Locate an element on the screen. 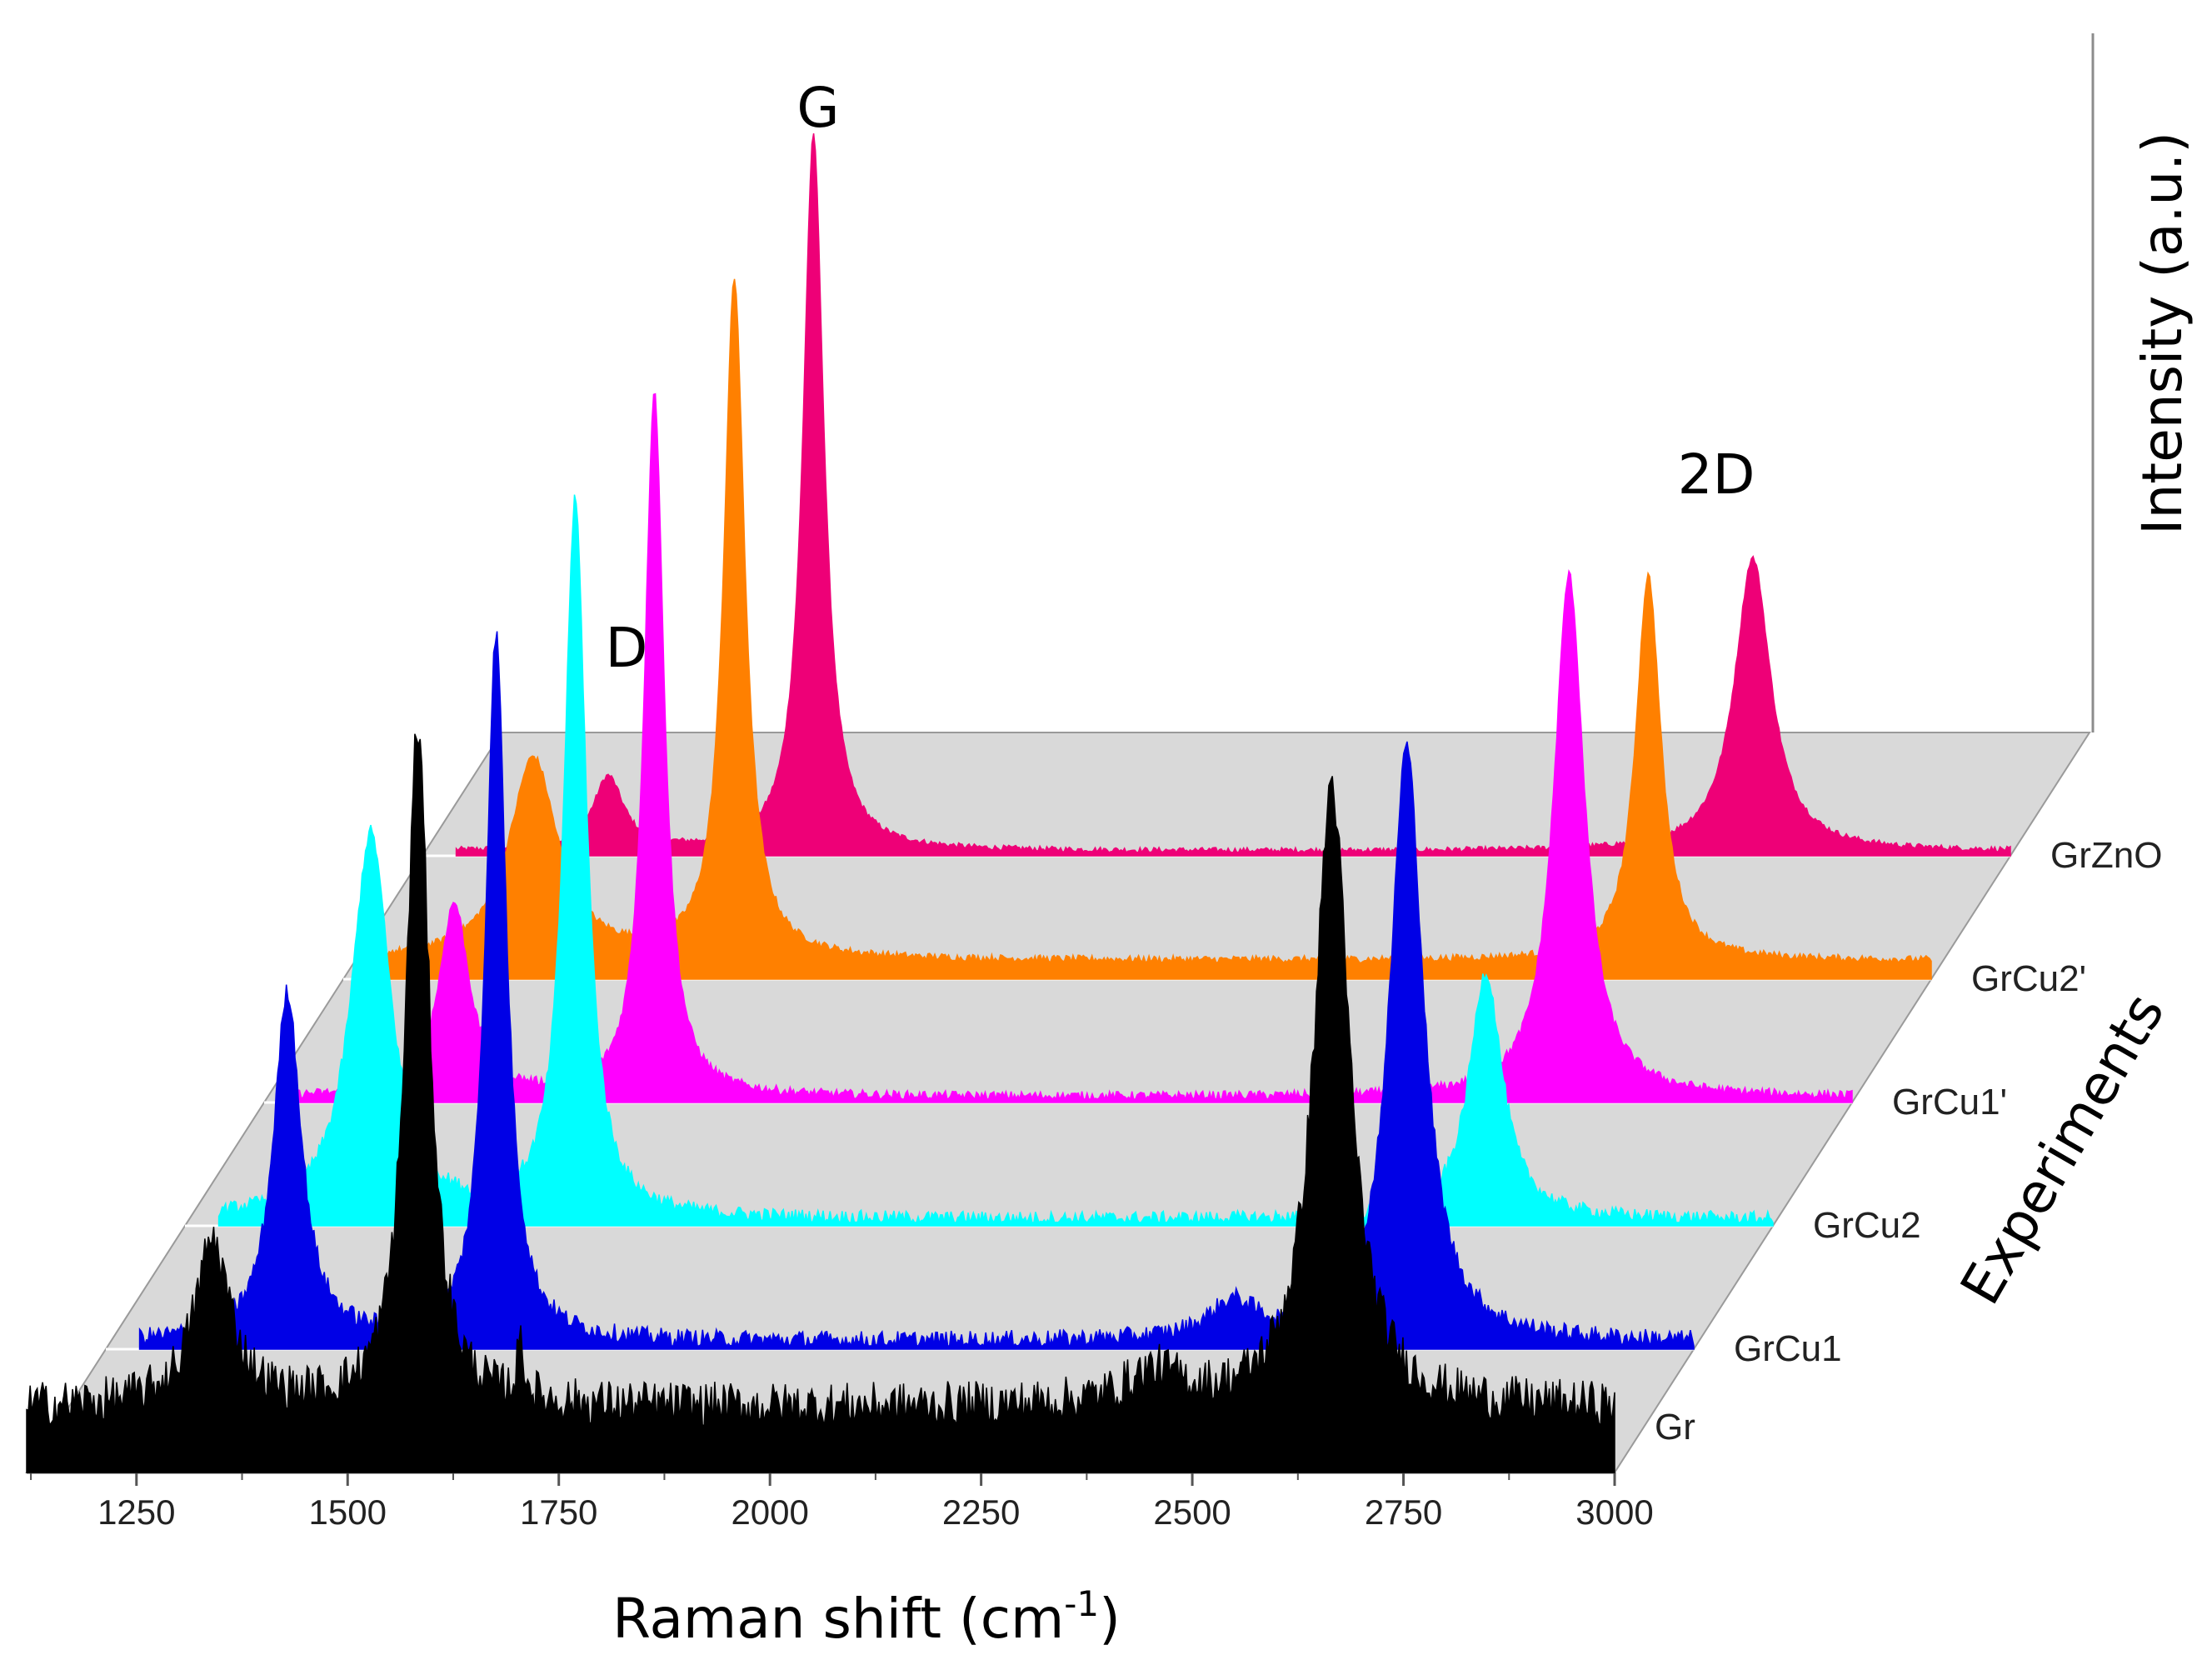 The height and width of the screenshot is (1655, 2212). peak-label-D: D is located at coordinates (627, 648).